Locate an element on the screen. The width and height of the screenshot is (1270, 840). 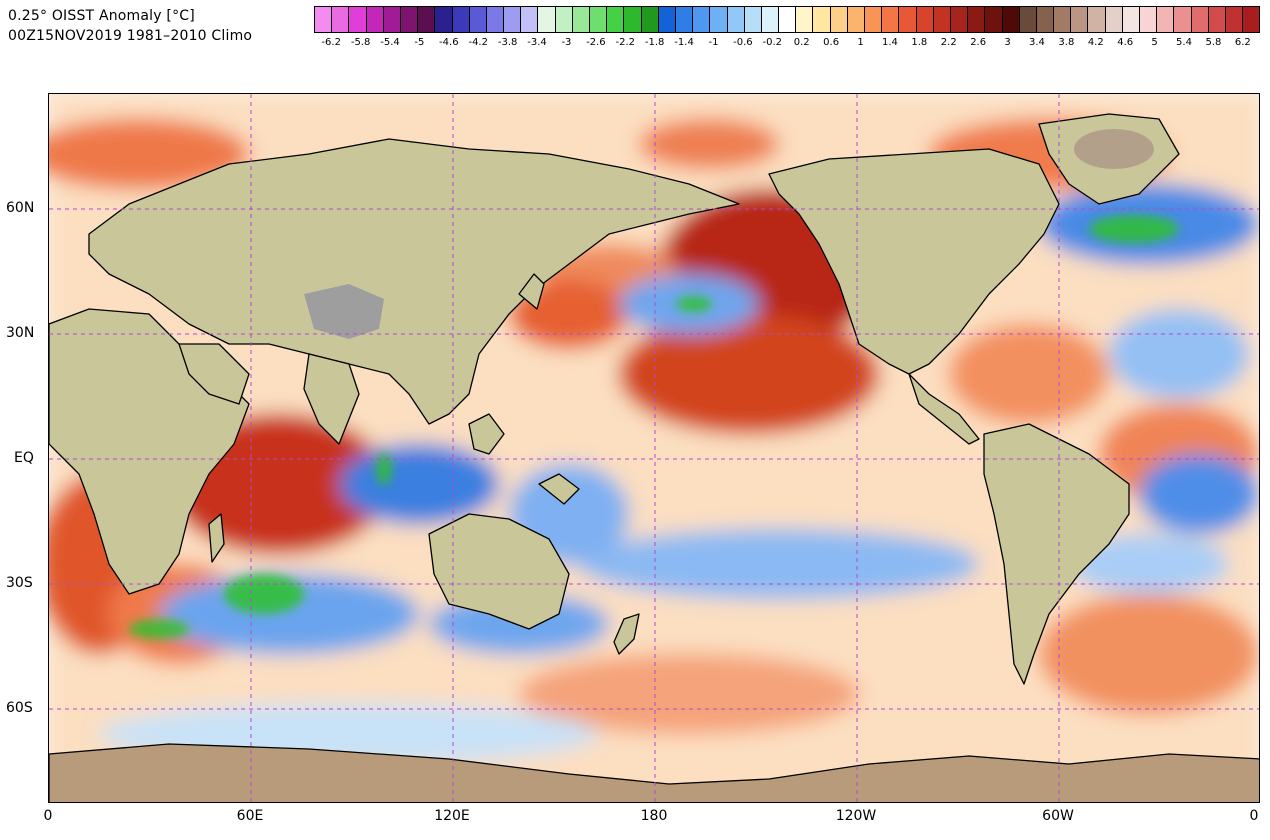
colorbar-tick-label: -1.4 is located at coordinates (684, 42).